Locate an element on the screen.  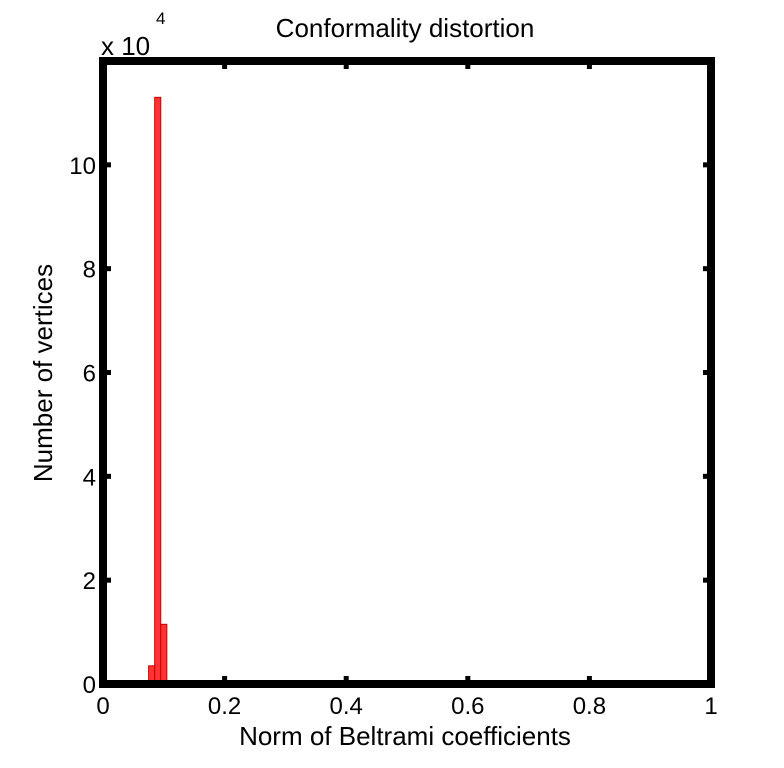
y-tick-label: 10 is located at coordinates (82, 166).